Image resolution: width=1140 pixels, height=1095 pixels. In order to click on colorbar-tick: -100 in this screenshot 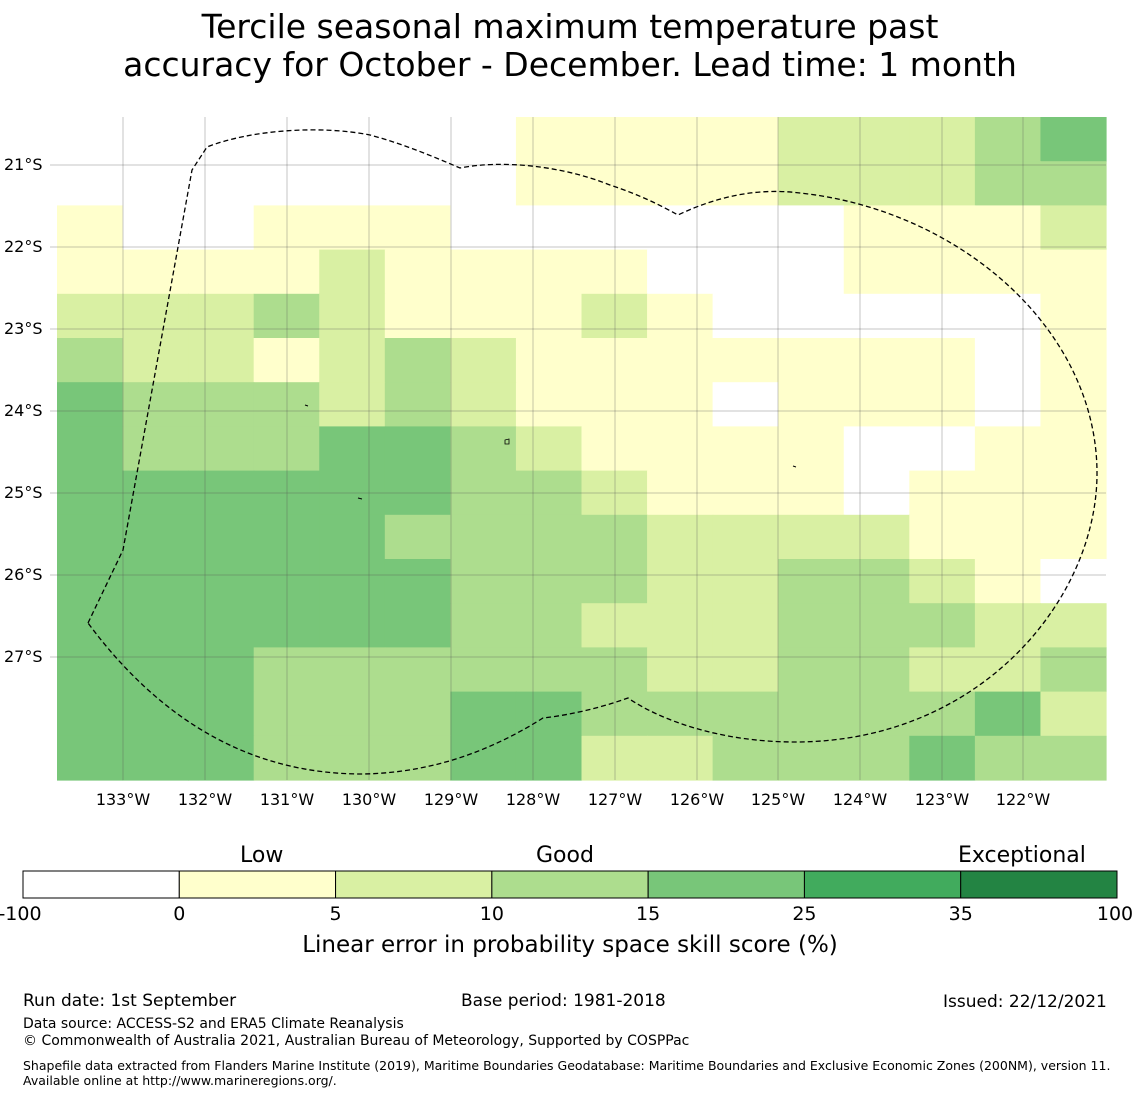, I will do `click(21, 914)`.